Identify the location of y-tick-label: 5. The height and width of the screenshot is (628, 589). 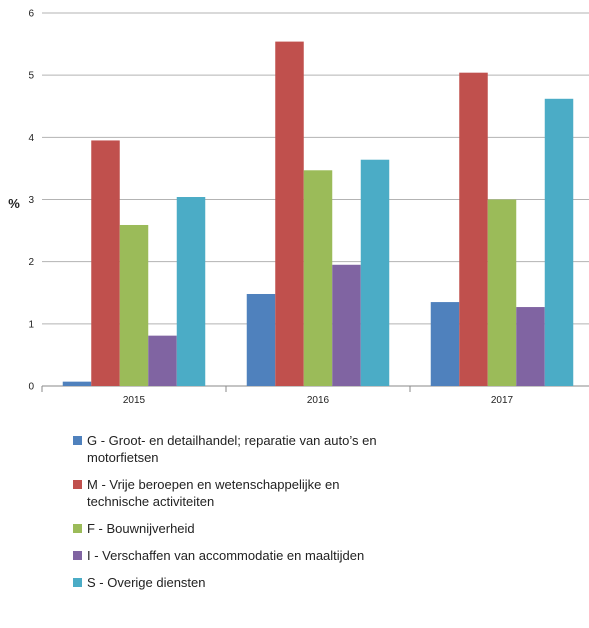
(31, 76).